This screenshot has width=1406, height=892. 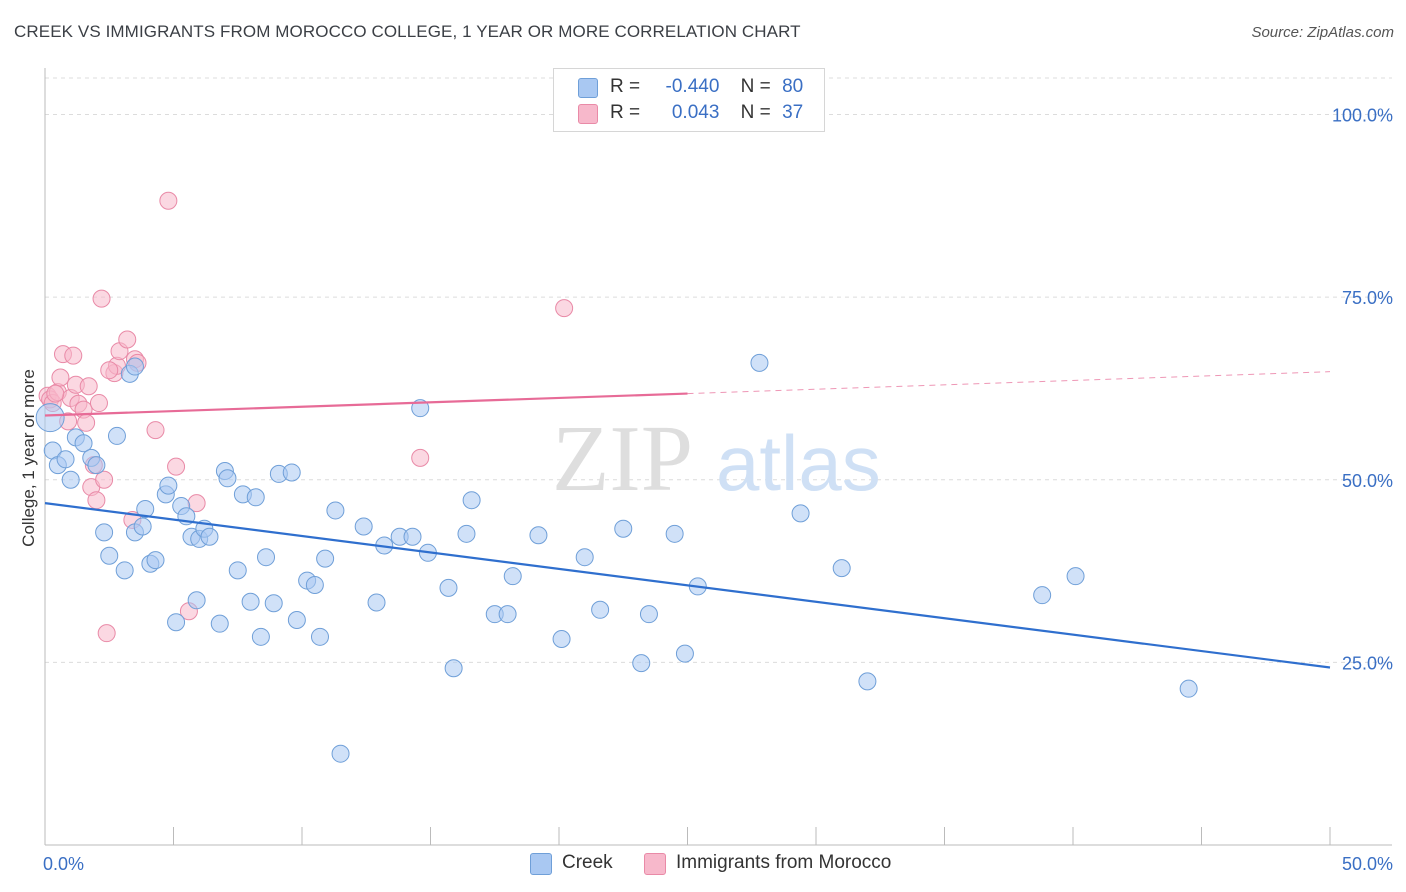 What do you see at coordinates (366, 404) in the screenshot?
I see `trend-line-morocco` at bounding box center [366, 404].